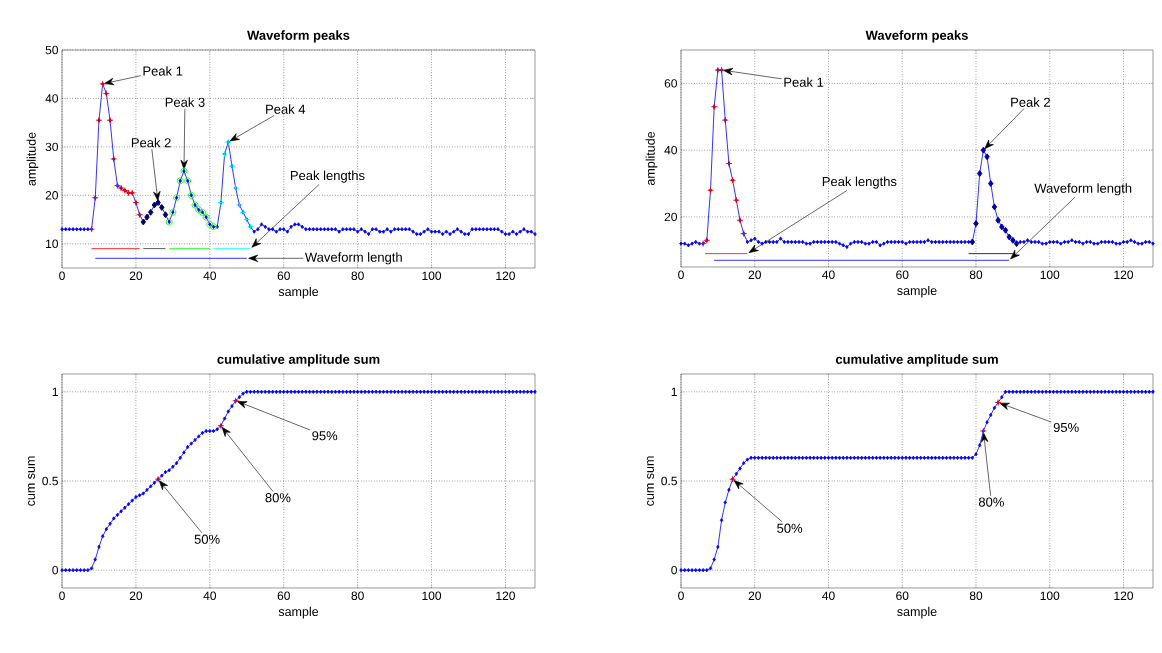 The width and height of the screenshot is (1162, 653). I want to click on y-tick-label: 60, so click(671, 83).